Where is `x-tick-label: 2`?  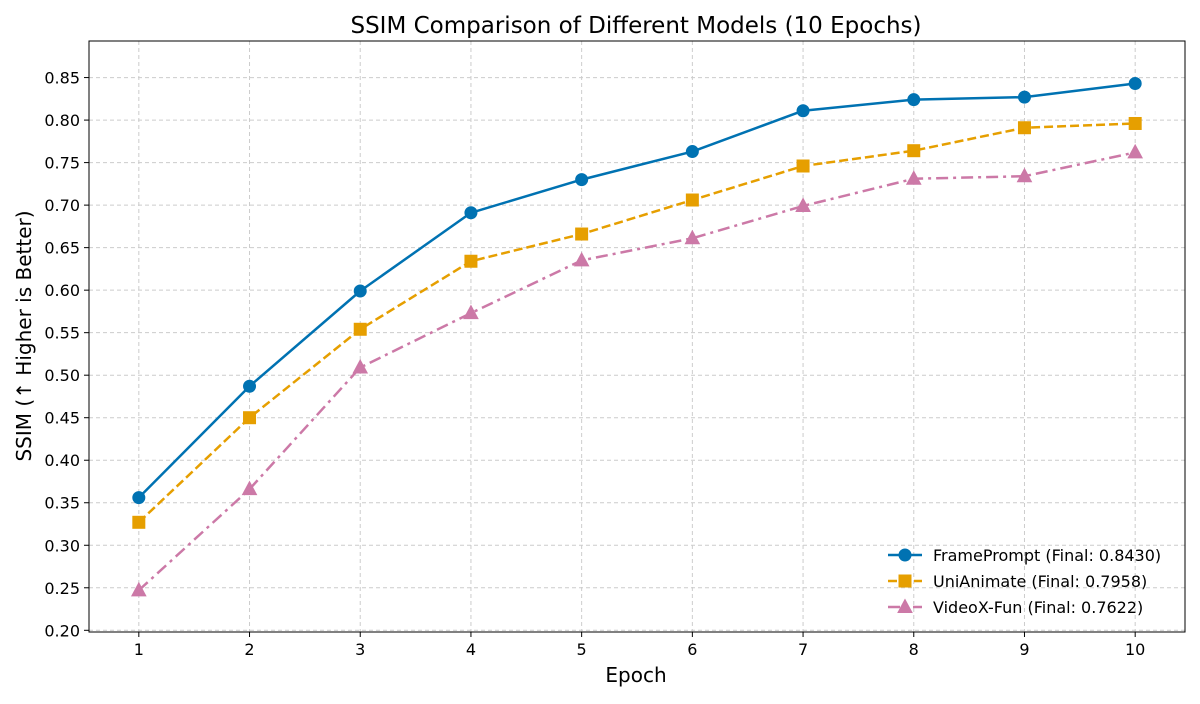 x-tick-label: 2 is located at coordinates (249, 649).